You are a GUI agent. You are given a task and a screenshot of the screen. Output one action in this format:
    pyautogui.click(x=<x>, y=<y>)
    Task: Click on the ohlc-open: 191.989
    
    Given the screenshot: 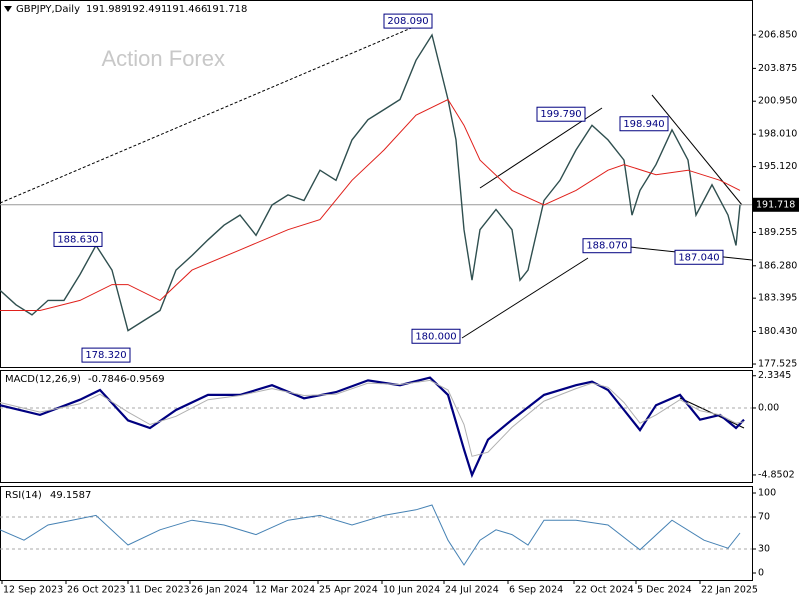 What is the action you would take?
    pyautogui.click(x=106, y=9)
    